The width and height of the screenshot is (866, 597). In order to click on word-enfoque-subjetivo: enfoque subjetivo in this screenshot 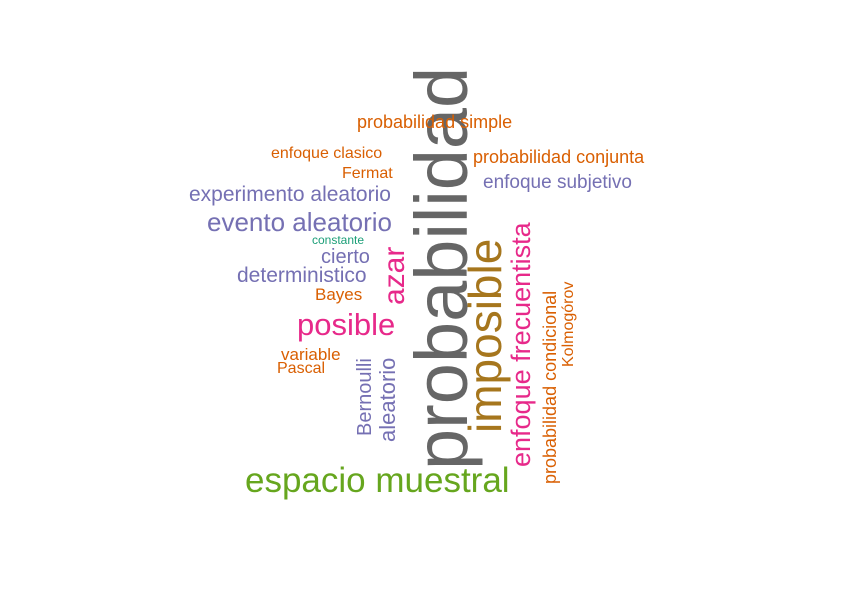, I will do `click(557, 182)`.